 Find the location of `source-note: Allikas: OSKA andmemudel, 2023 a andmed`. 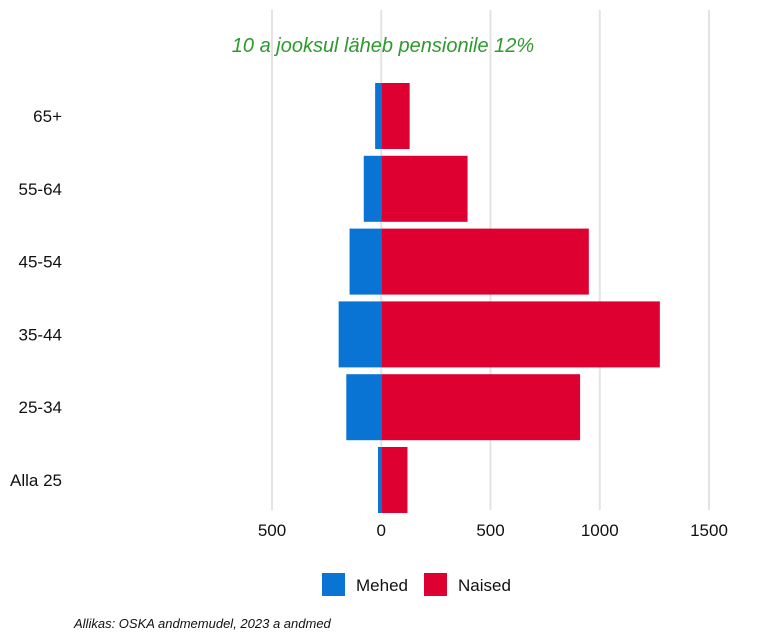

source-note: Allikas: OSKA andmemudel, 2023 a andmed is located at coordinates (202, 623).